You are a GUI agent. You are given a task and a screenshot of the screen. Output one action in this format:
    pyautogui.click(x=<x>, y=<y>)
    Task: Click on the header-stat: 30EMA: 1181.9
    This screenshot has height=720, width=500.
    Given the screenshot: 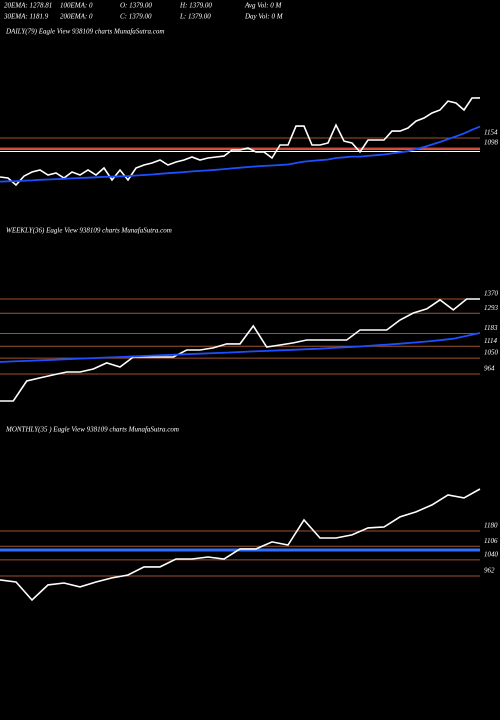 What is the action you would take?
    pyautogui.click(x=26, y=17)
    